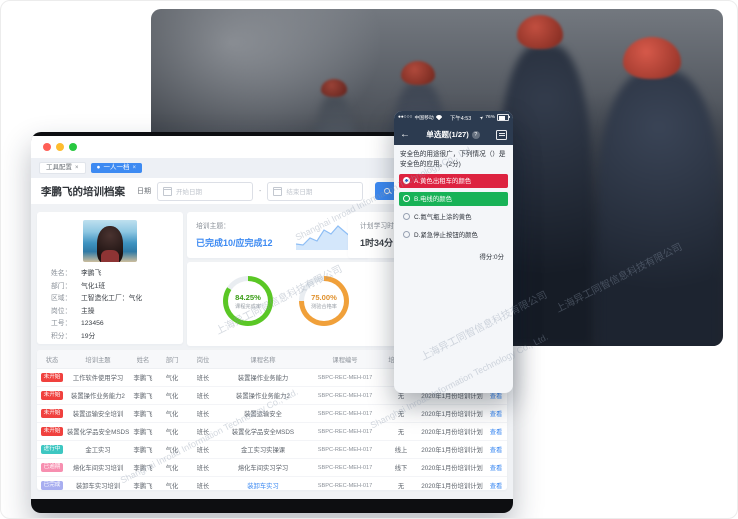  What do you see at coordinates (61, 299) in the screenshot?
I see `field-label: 区域：` at bounding box center [61, 299].